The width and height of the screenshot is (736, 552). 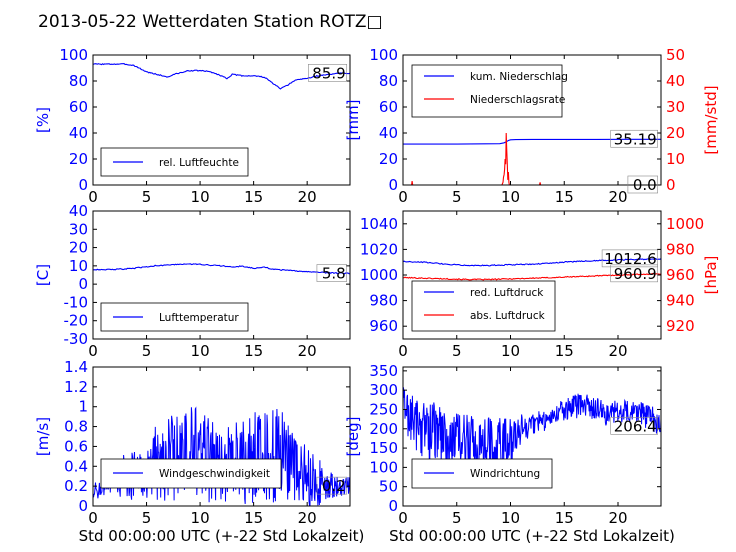 What do you see at coordinates (645, 185) in the screenshot?
I see `value-annotation: 0.0` at bounding box center [645, 185].